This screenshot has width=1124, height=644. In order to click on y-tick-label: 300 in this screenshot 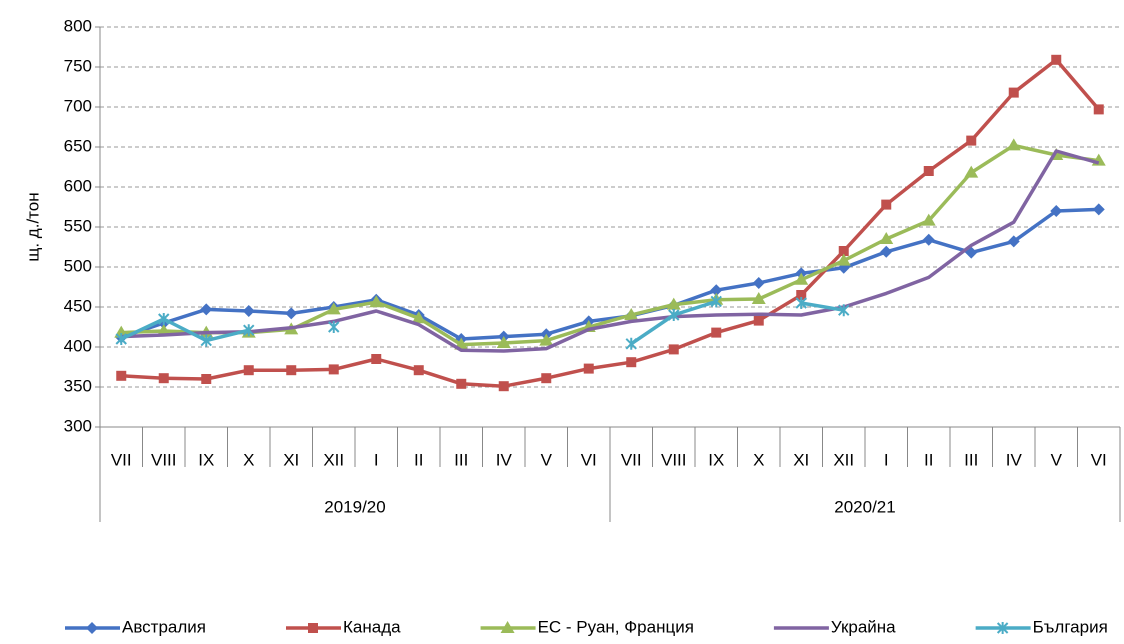, I will do `click(78, 425)`.